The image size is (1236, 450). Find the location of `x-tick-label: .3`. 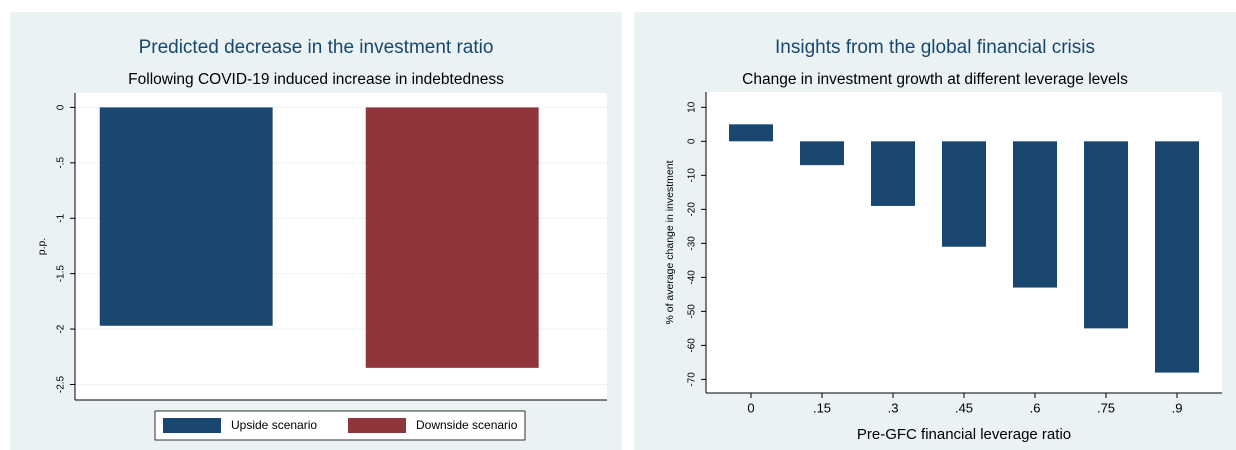

x-tick-label: .3 is located at coordinates (893, 407).